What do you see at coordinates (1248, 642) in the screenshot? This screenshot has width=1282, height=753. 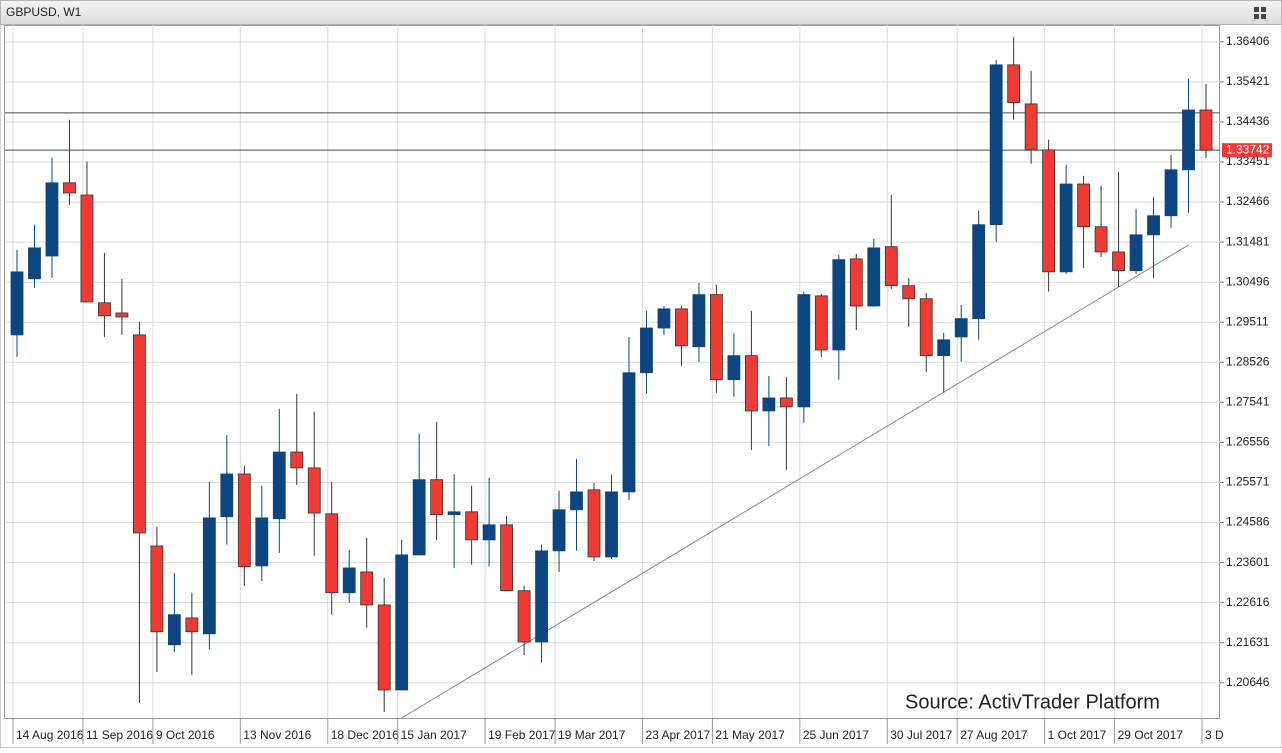 I see `y-tick-label: 1.21631` at bounding box center [1248, 642].